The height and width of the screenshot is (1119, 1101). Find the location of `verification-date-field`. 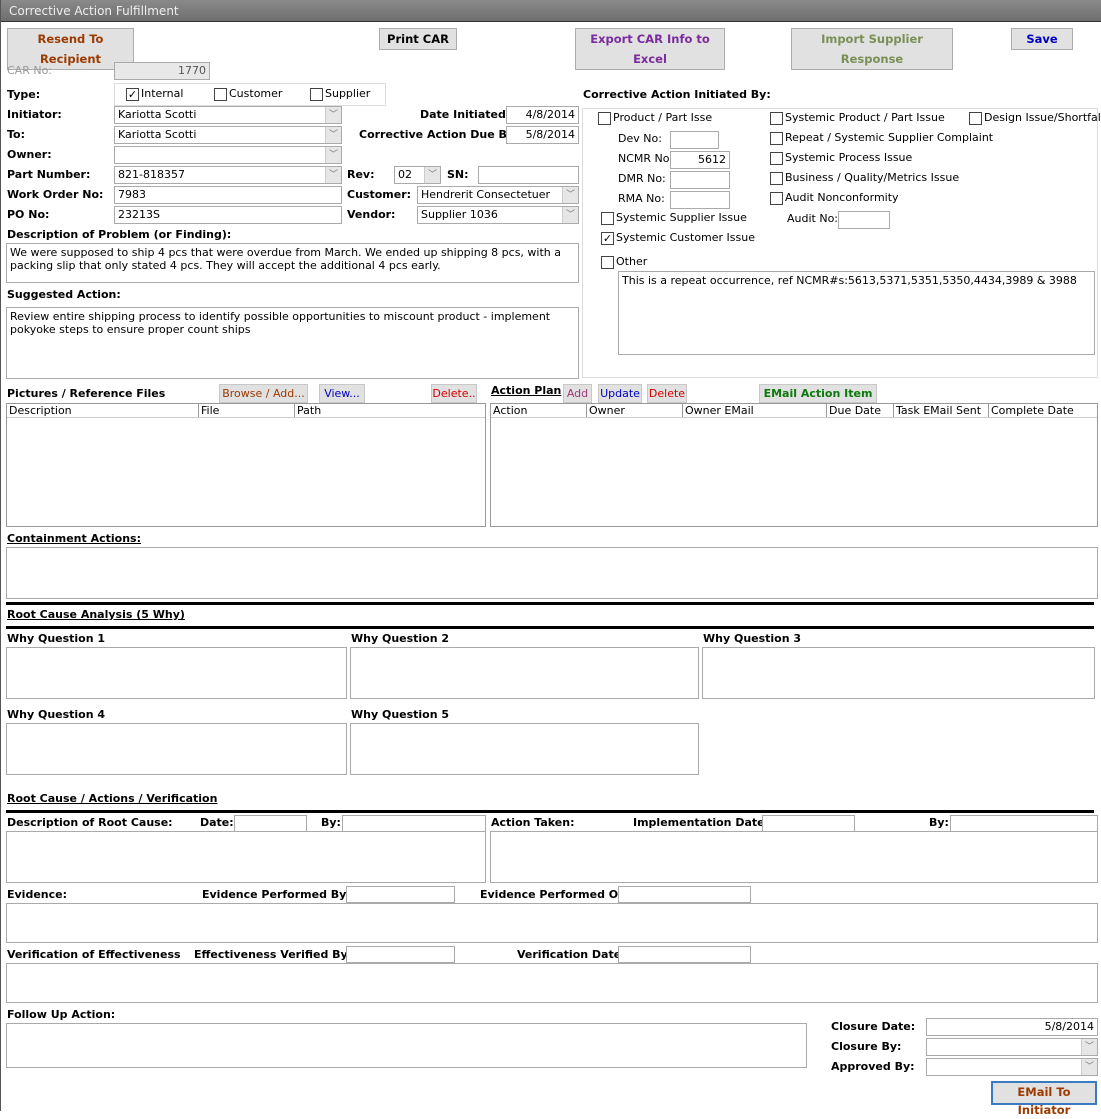

verification-date-field is located at coordinates (684, 954).